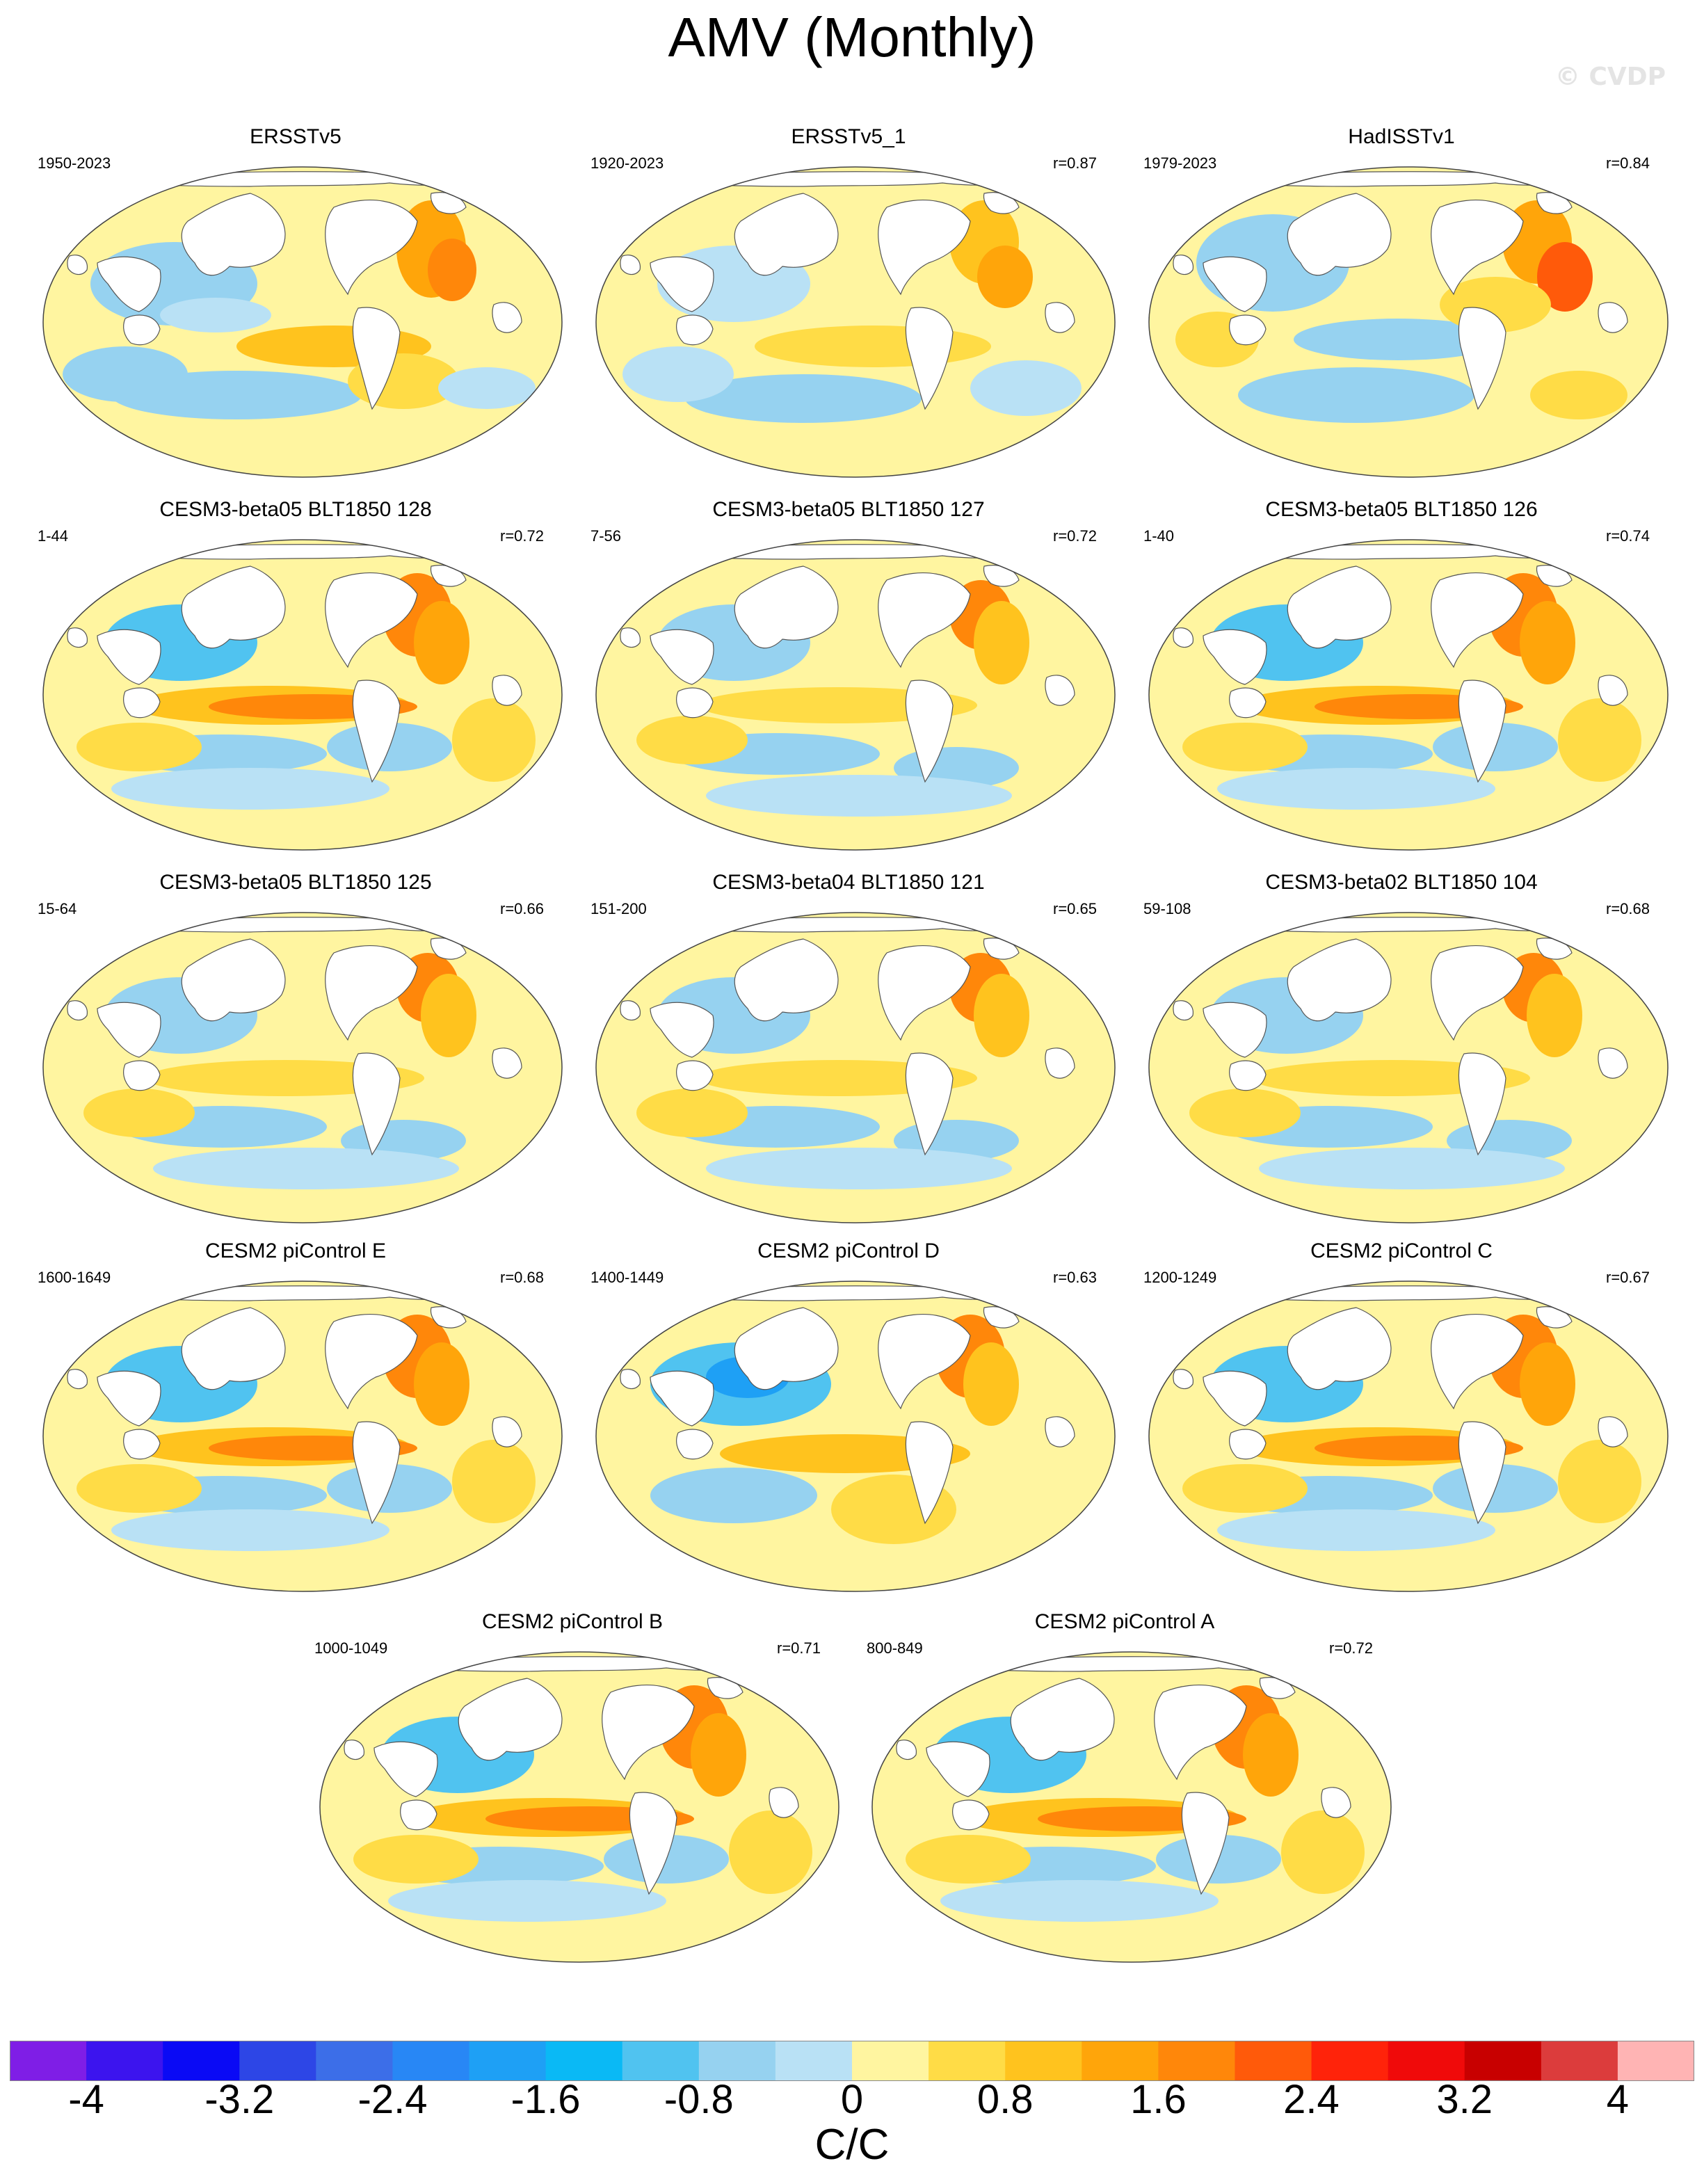 The image size is (1704, 2184). I want to click on panel-correlation: r=0.87, so click(1075, 163).